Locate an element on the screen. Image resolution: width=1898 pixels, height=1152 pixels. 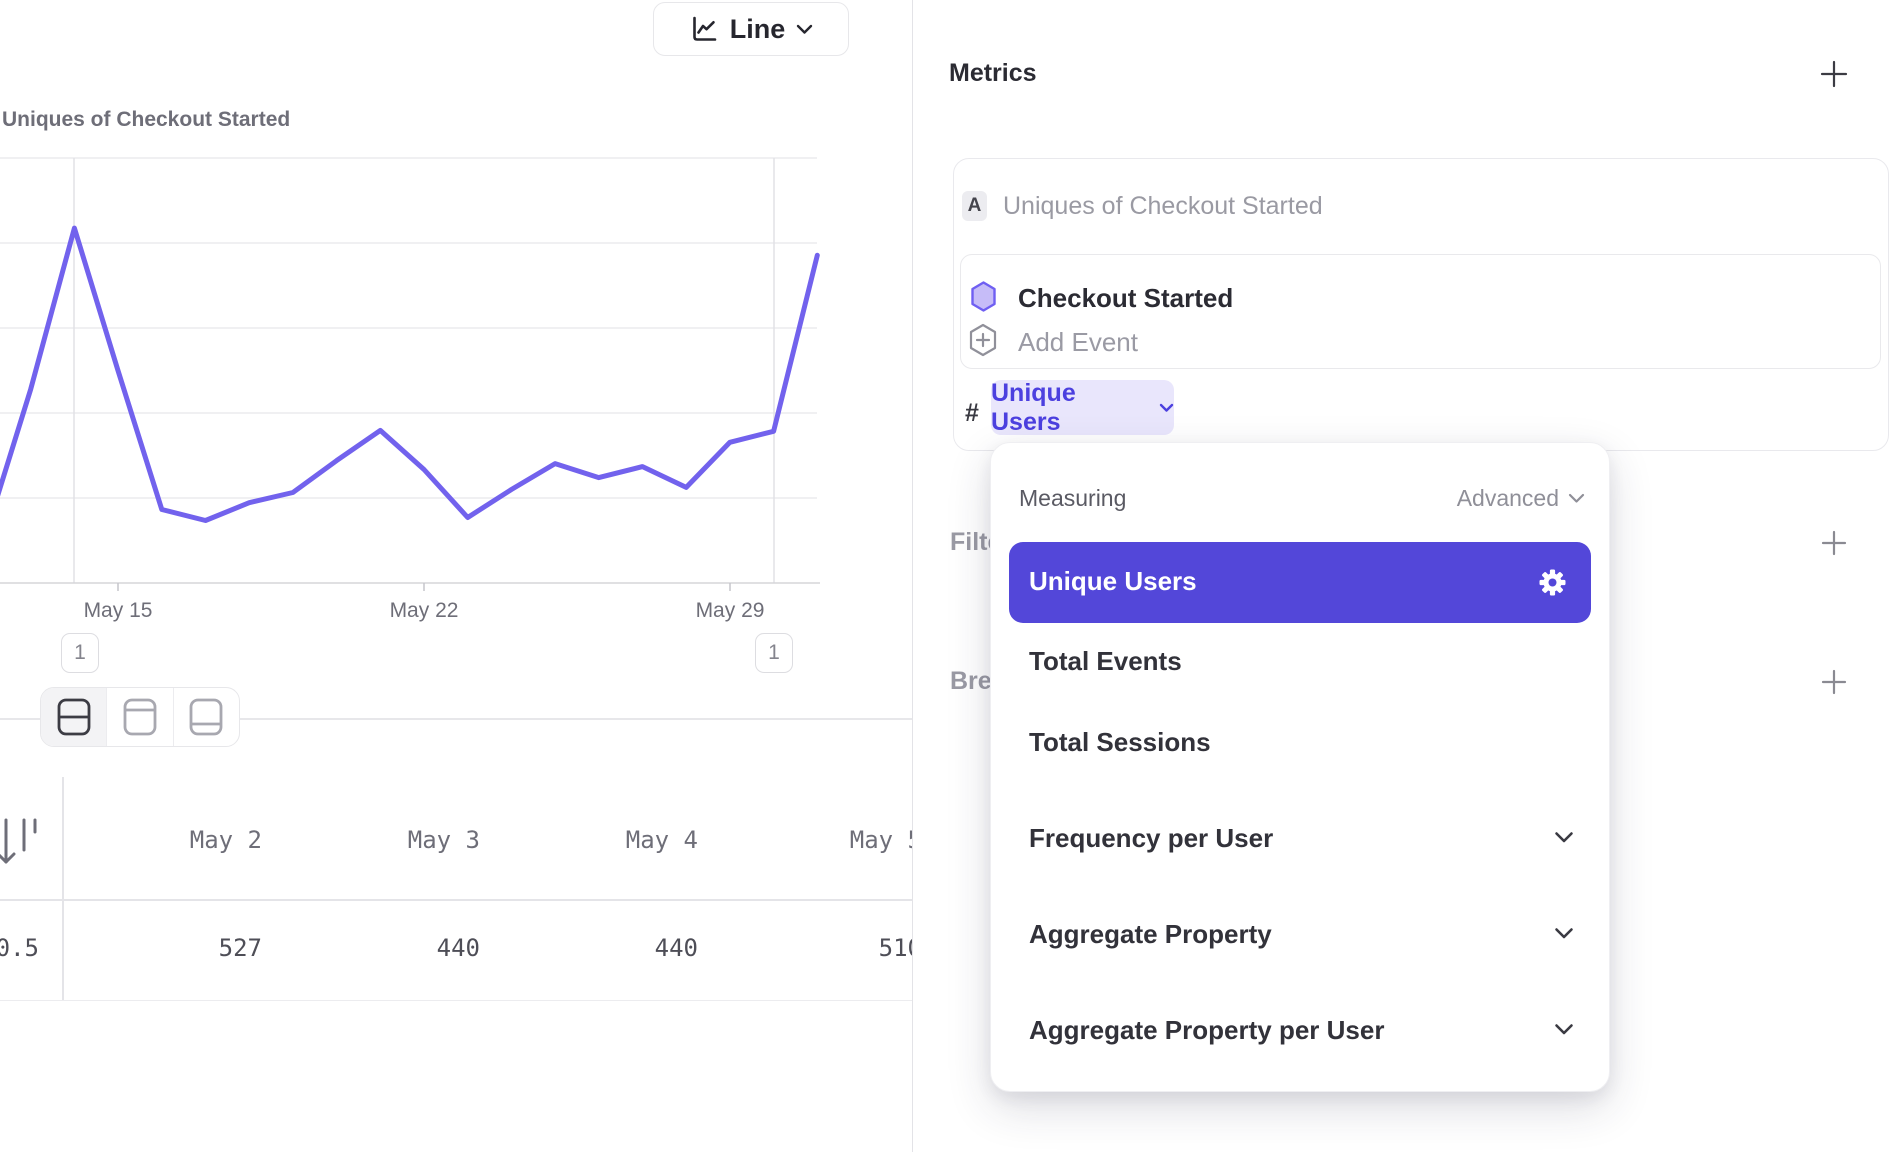
advanced-toggle: Advanced is located at coordinates (1521, 498).